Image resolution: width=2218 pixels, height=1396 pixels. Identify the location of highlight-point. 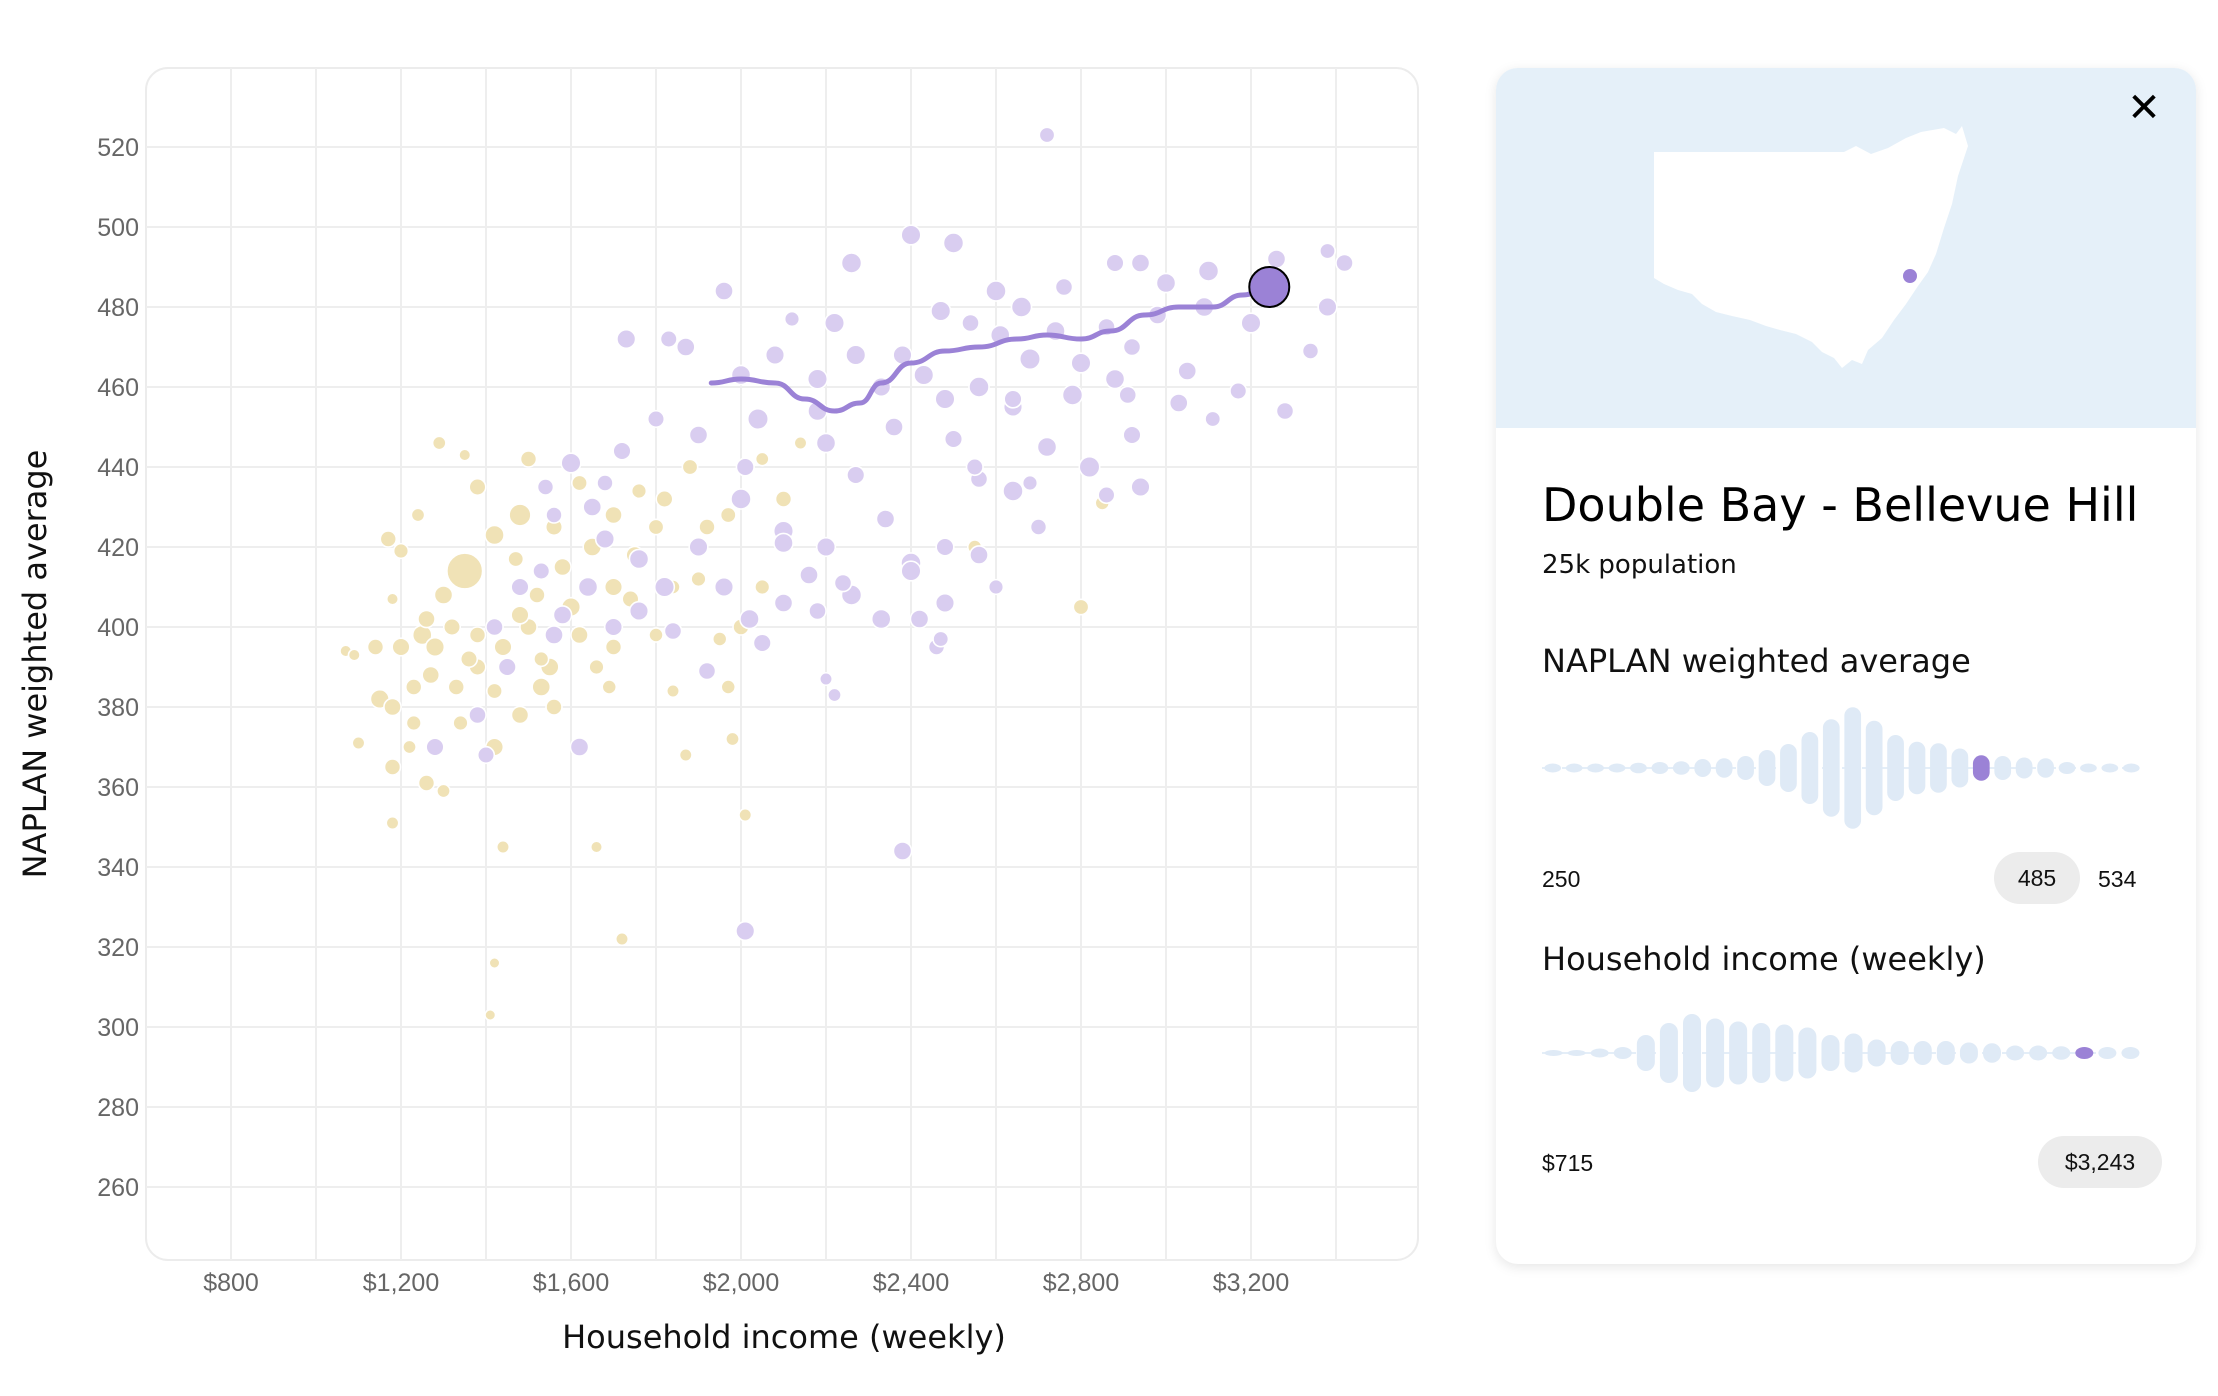
(1269, 287).